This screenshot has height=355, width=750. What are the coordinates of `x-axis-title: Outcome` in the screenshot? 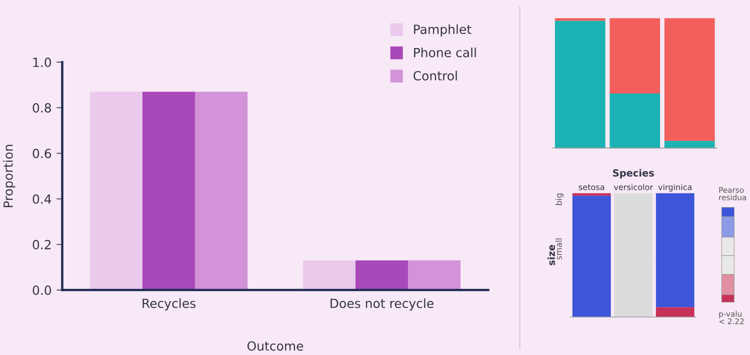 It's located at (275, 346).